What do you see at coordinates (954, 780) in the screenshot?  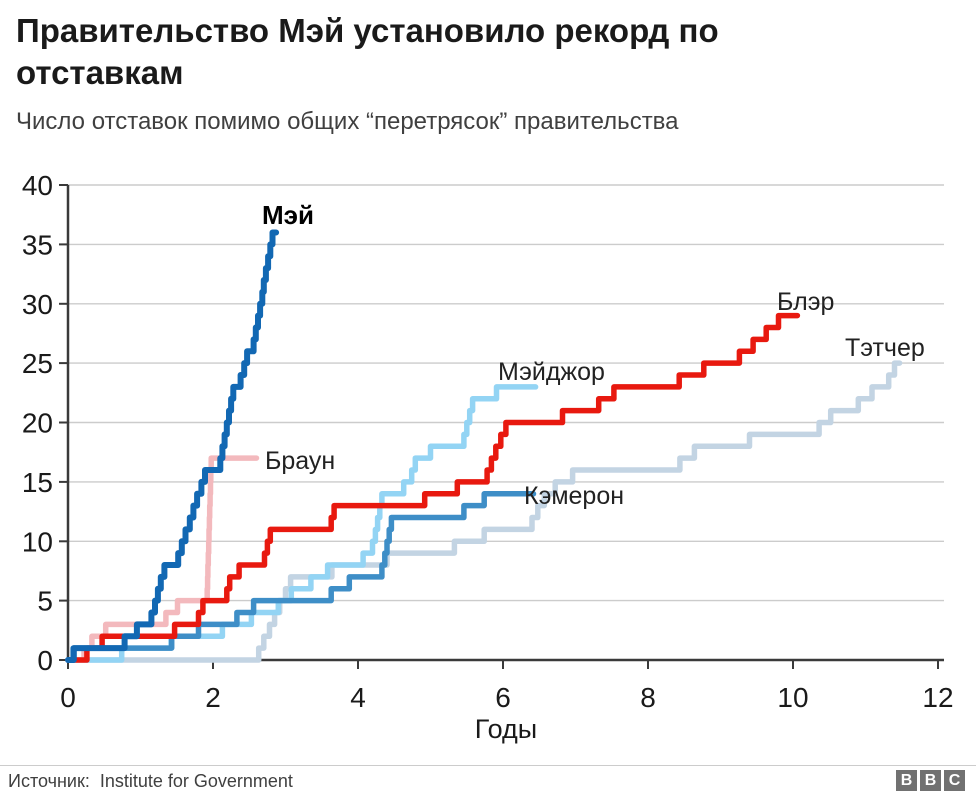 I see `bbc-logo-letter: C` at bounding box center [954, 780].